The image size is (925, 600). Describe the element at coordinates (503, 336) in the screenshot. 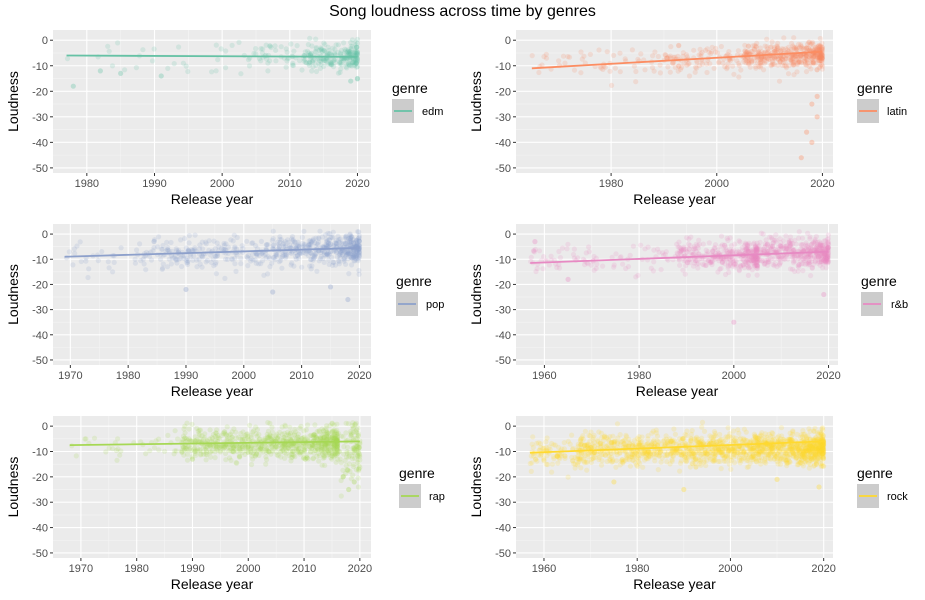

I see `y-tick-label: -40` at that location.